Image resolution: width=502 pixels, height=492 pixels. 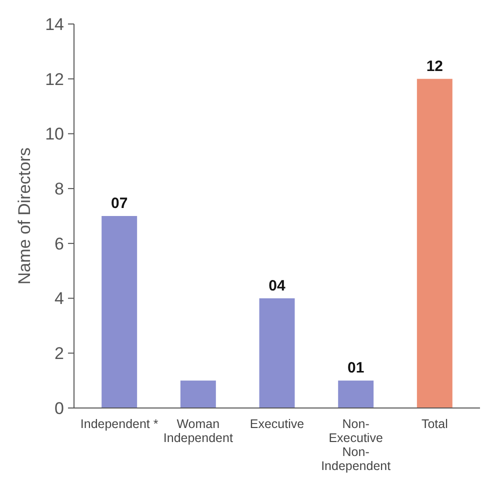 I want to click on data-label: 04, so click(x=277, y=285).